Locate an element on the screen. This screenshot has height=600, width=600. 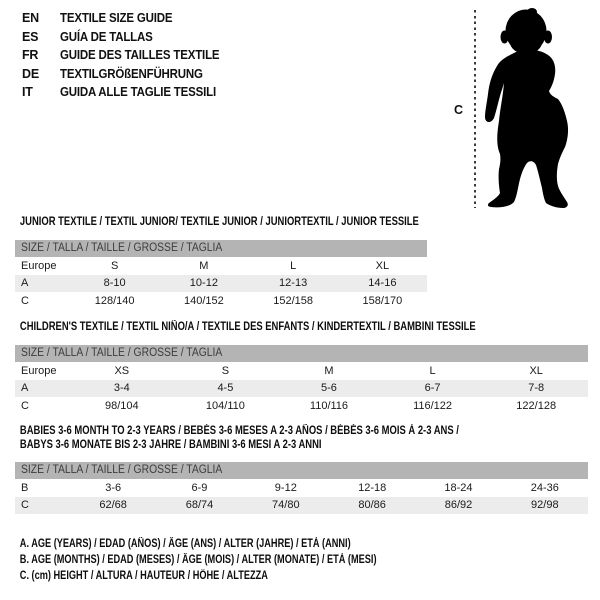
height-measure-label: C is located at coordinates (459, 110).